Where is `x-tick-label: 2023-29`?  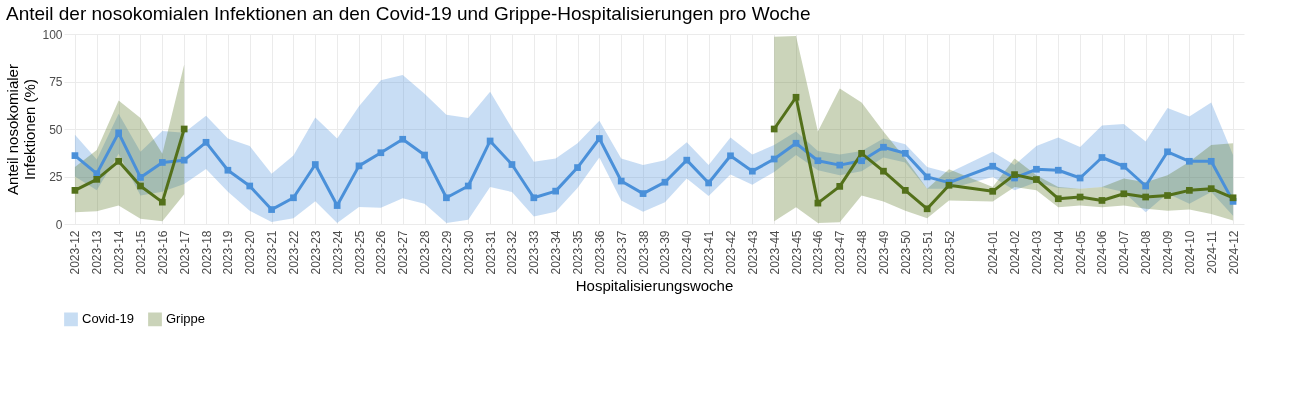 x-tick-label: 2023-29 is located at coordinates (446, 252).